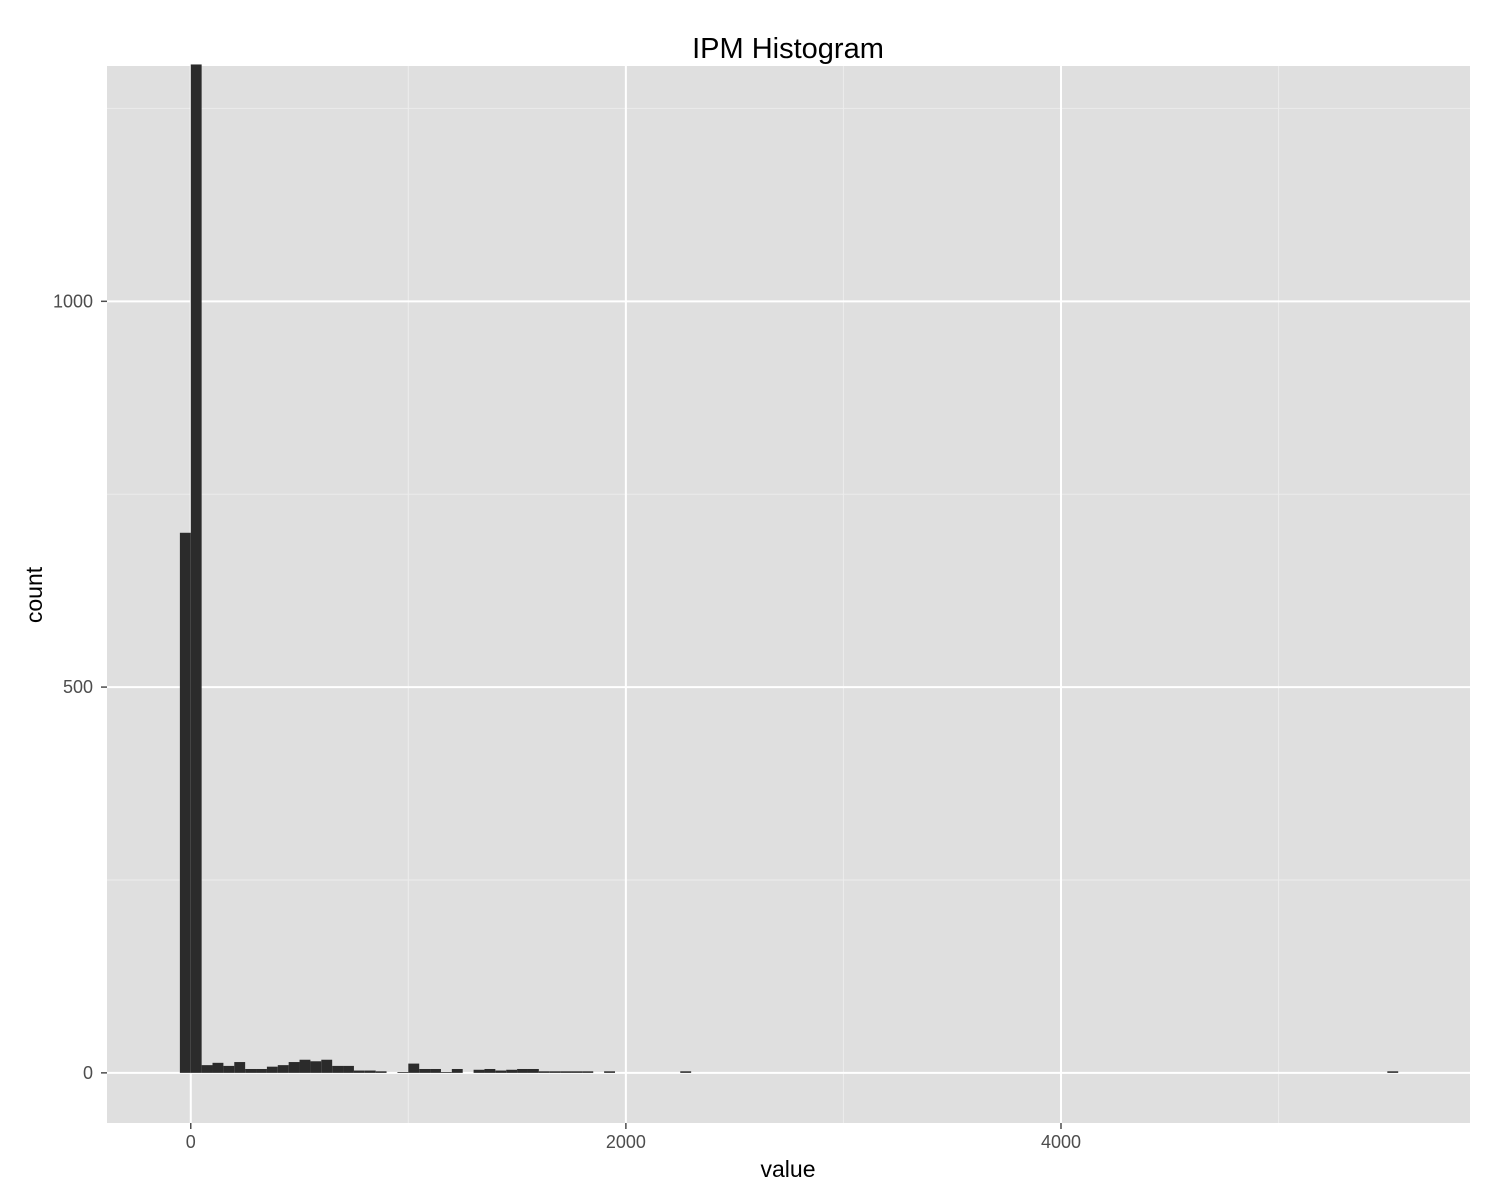 Image resolution: width=1500 pixels, height=1200 pixels. I want to click on x-axis-ticks: 0 2000 4000, so click(633, 1137).